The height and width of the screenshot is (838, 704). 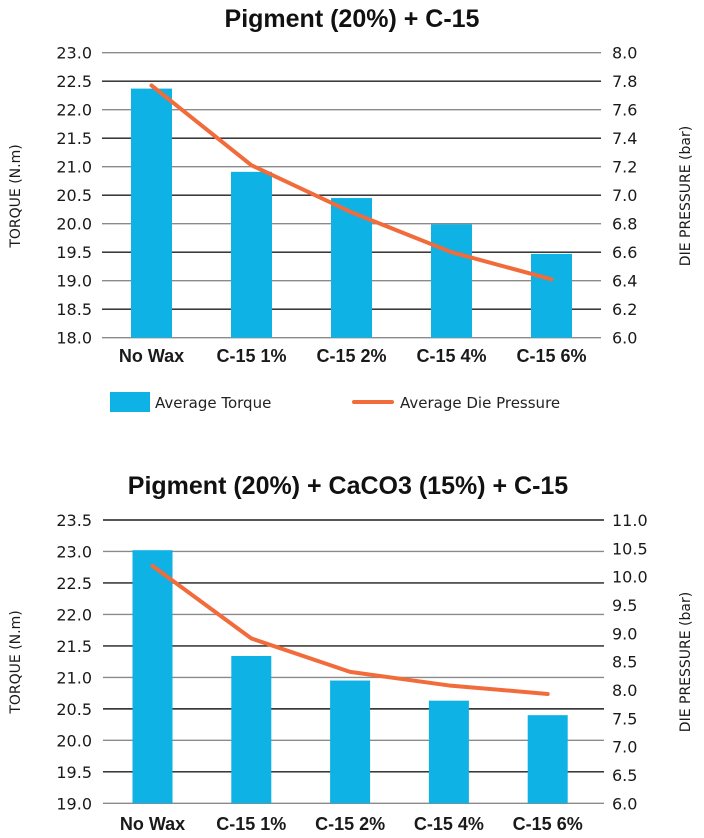 What do you see at coordinates (630, 577) in the screenshot?
I see `y2-tick-label: 10.0` at bounding box center [630, 577].